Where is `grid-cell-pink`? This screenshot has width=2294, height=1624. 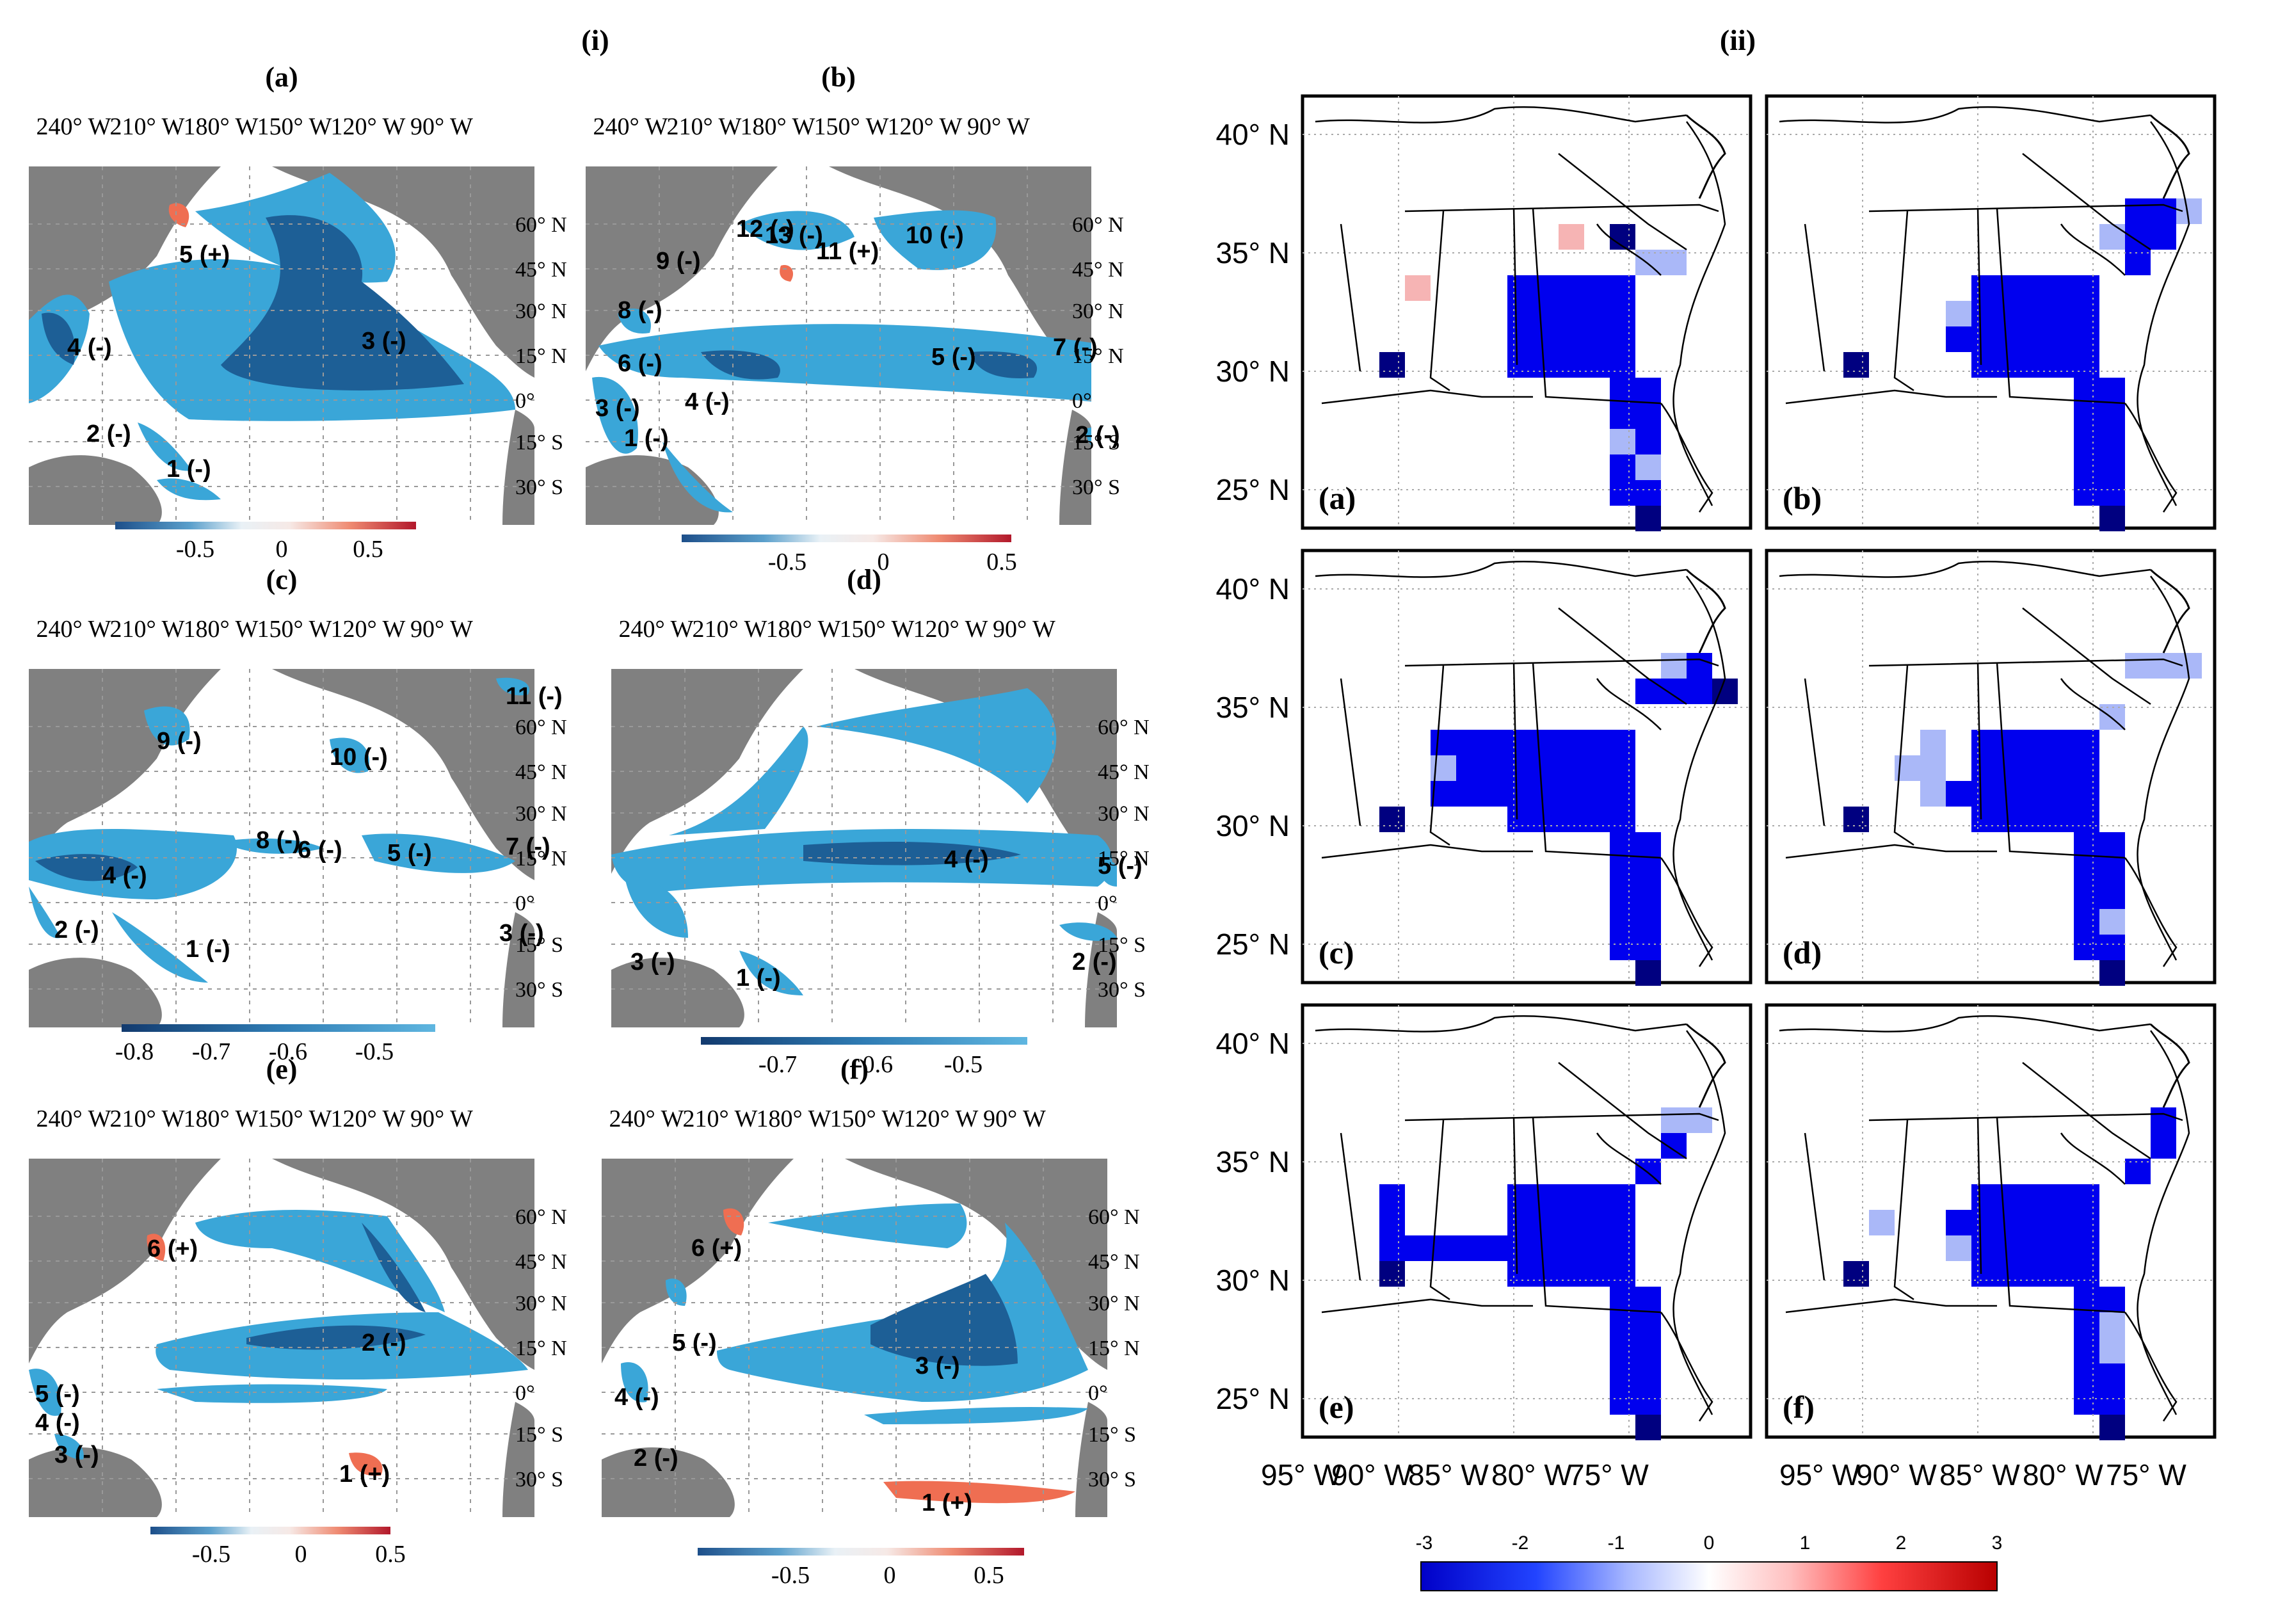 grid-cell-pink is located at coordinates (1418, 288).